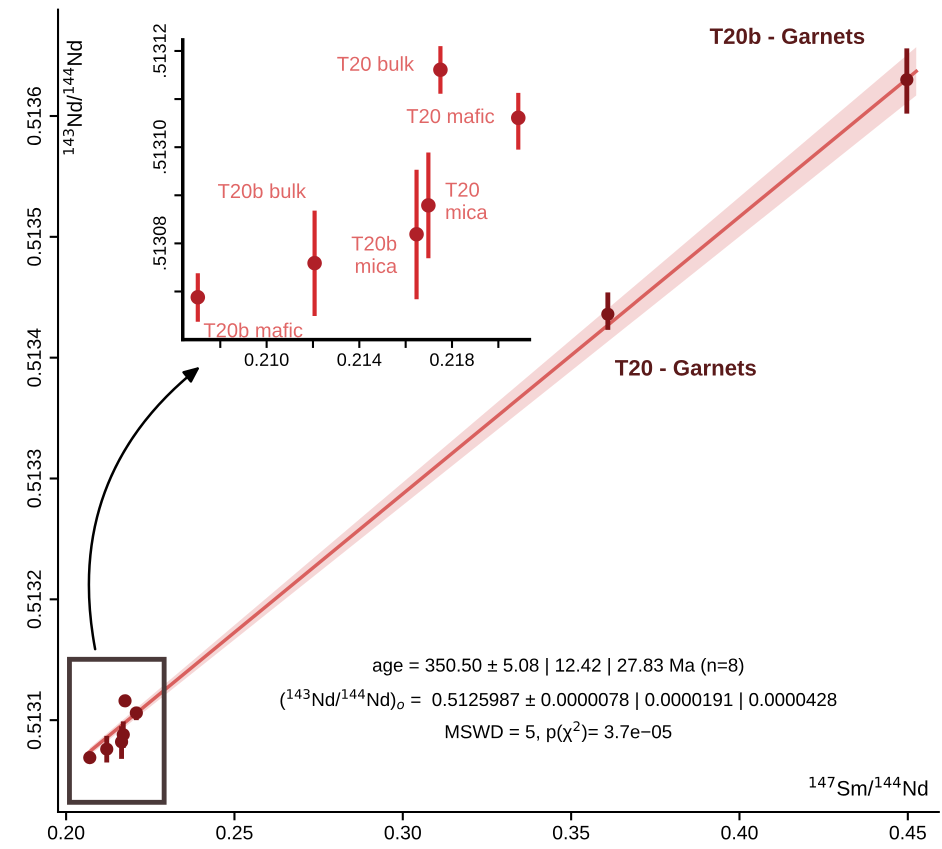 This screenshot has height=849, width=942. What do you see at coordinates (558, 699) in the screenshot?
I see `annotation: ($^{143}$Nd/$^{144}$Nd)$_{o}$ = 0.5125987 ± 0.0000078 | 0.0000191 | 0.0000428` at bounding box center [558, 699].